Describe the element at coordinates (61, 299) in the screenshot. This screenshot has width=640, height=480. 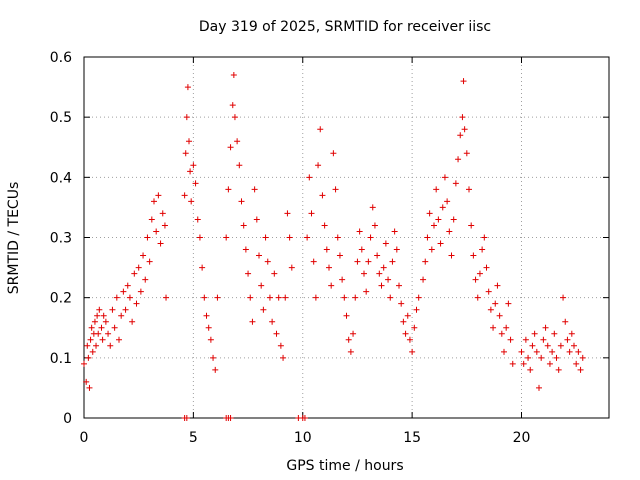
I see `y-tick-label: 0.2` at that location.